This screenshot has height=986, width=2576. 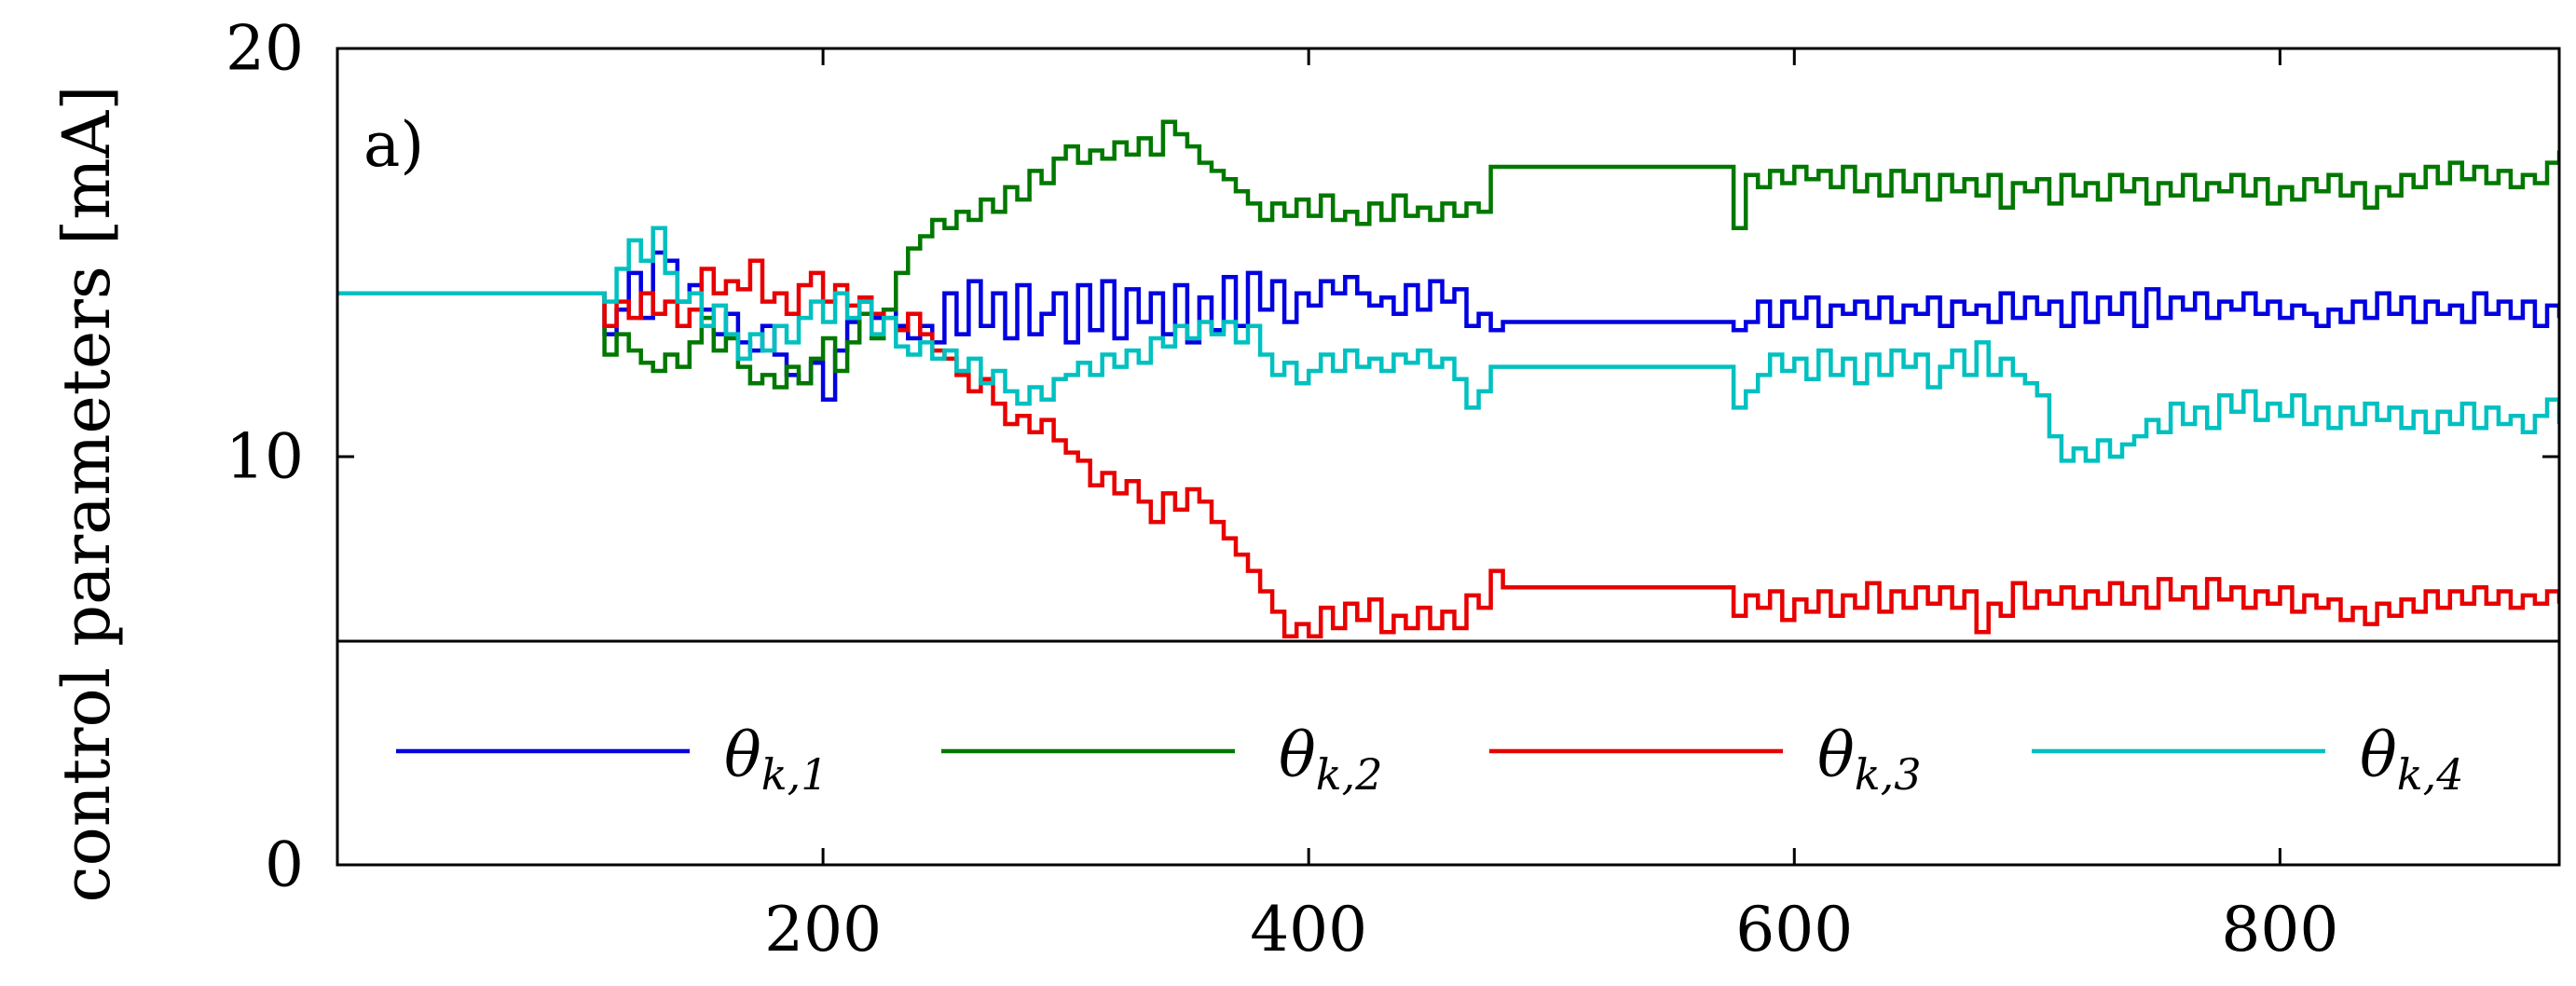 What do you see at coordinates (284, 865) in the screenshot?
I see `y-tick-label-0: 0` at bounding box center [284, 865].